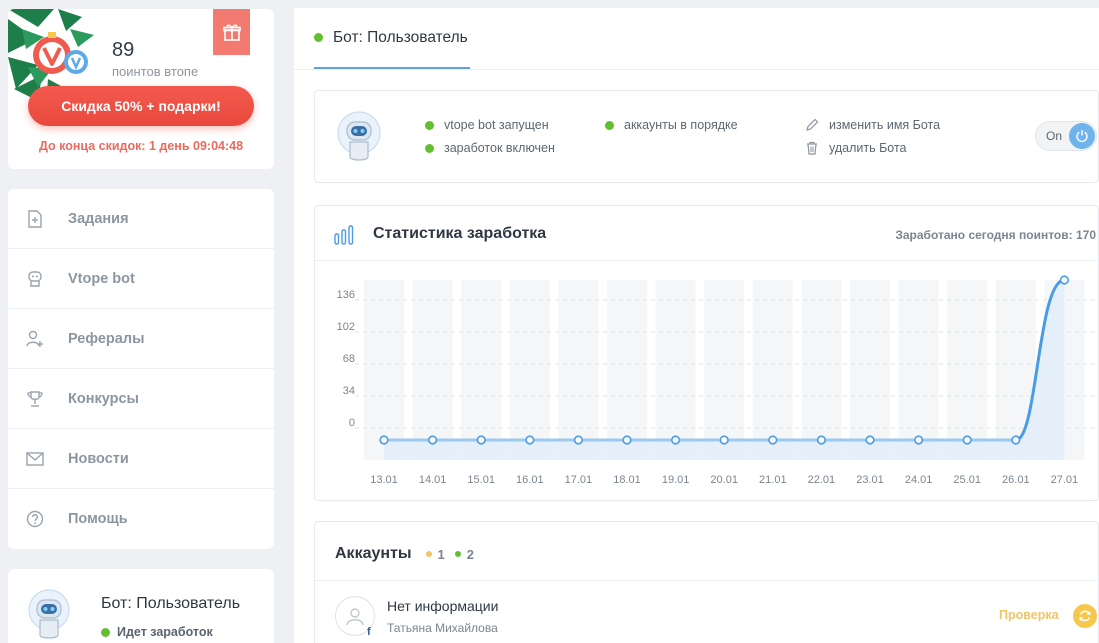  What do you see at coordinates (490, 148) in the screenshot?
I see `status-earning-enabled: заработок включен` at bounding box center [490, 148].